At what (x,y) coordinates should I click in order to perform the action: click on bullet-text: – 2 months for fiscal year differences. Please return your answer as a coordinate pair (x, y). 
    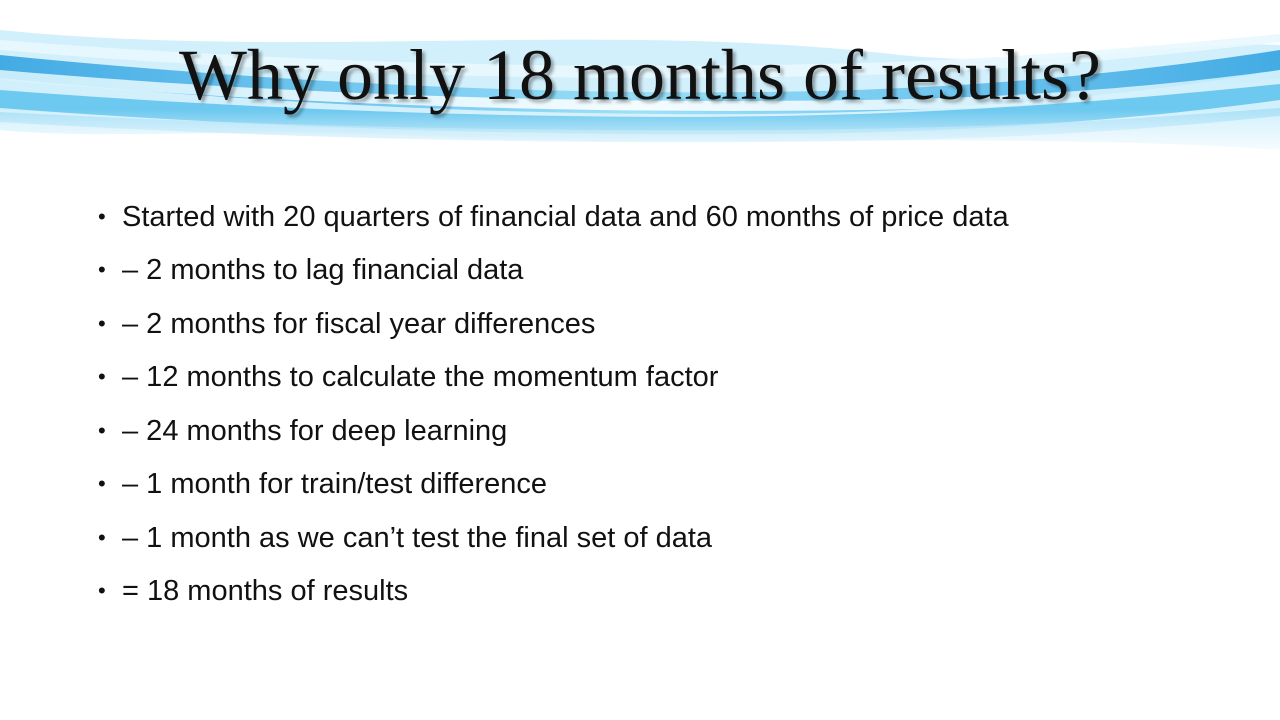
    Looking at the image, I should click on (359, 323).